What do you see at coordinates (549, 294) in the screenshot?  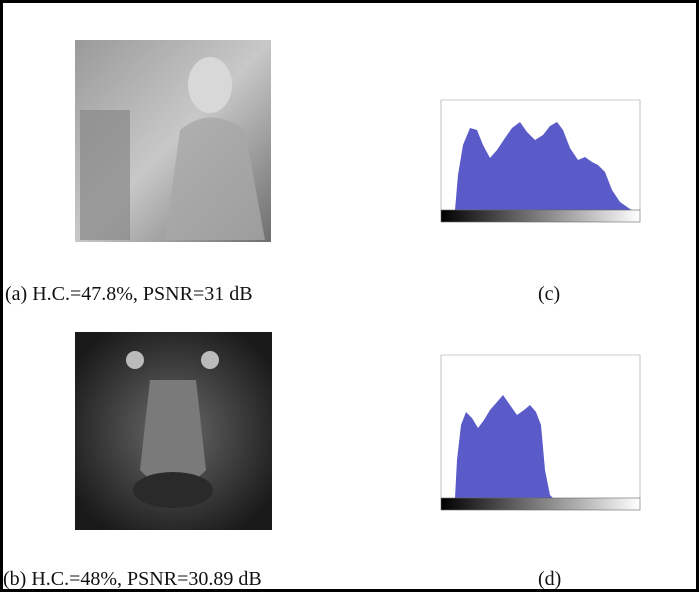 I see `caption: (c)` at bounding box center [549, 294].